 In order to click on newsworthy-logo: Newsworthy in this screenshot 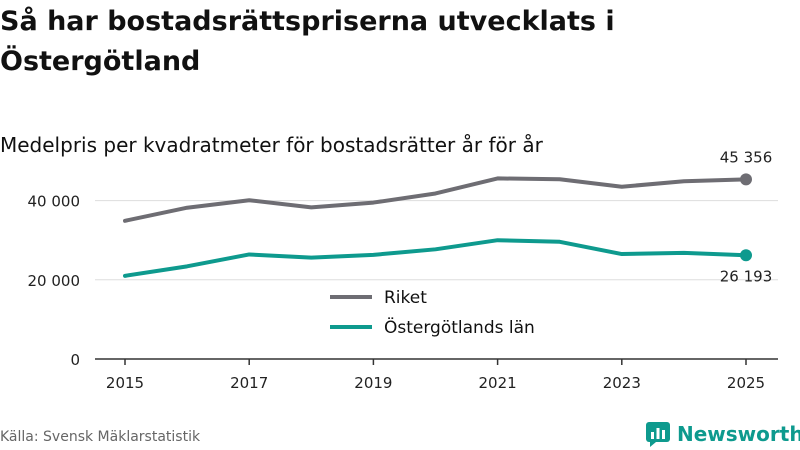, I will do `click(722, 434)`.